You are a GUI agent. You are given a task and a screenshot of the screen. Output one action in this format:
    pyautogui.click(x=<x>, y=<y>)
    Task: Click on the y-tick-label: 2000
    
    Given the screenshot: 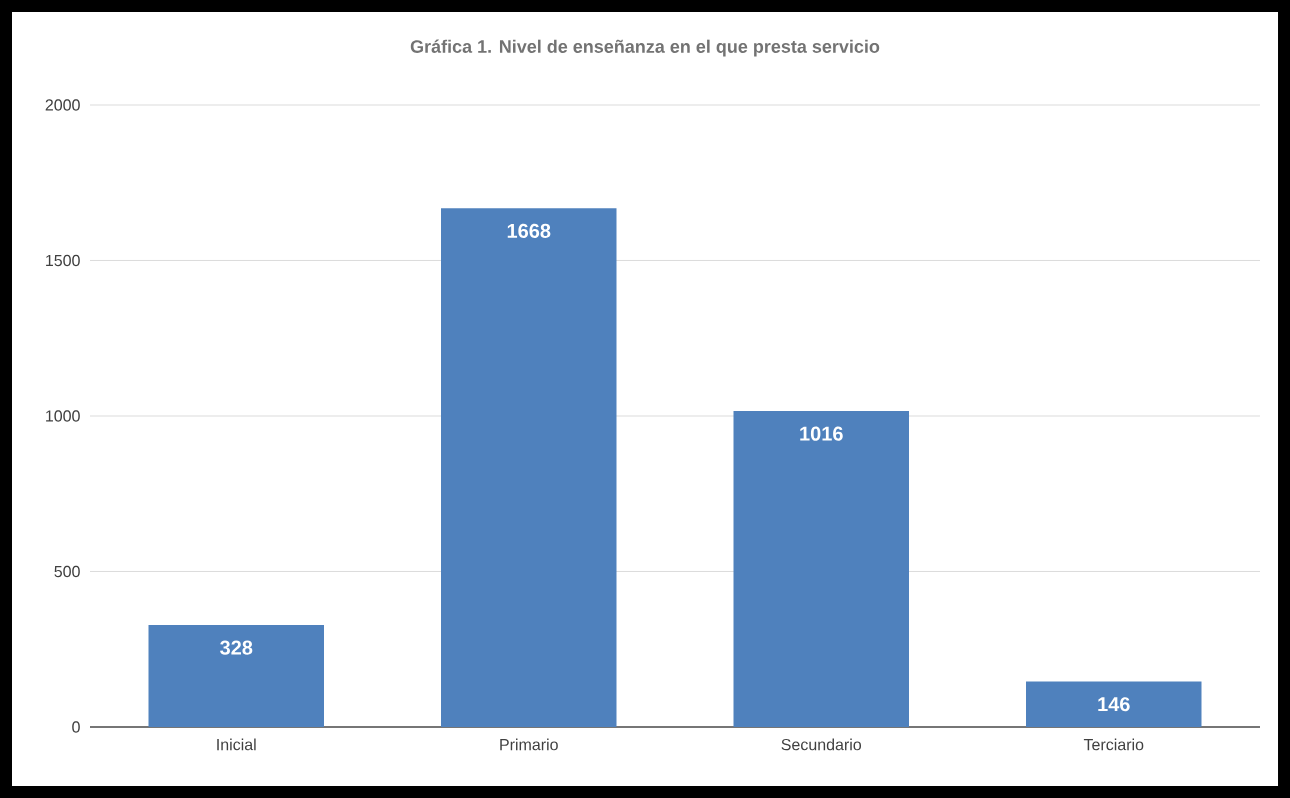 What is the action you would take?
    pyautogui.click(x=62, y=105)
    